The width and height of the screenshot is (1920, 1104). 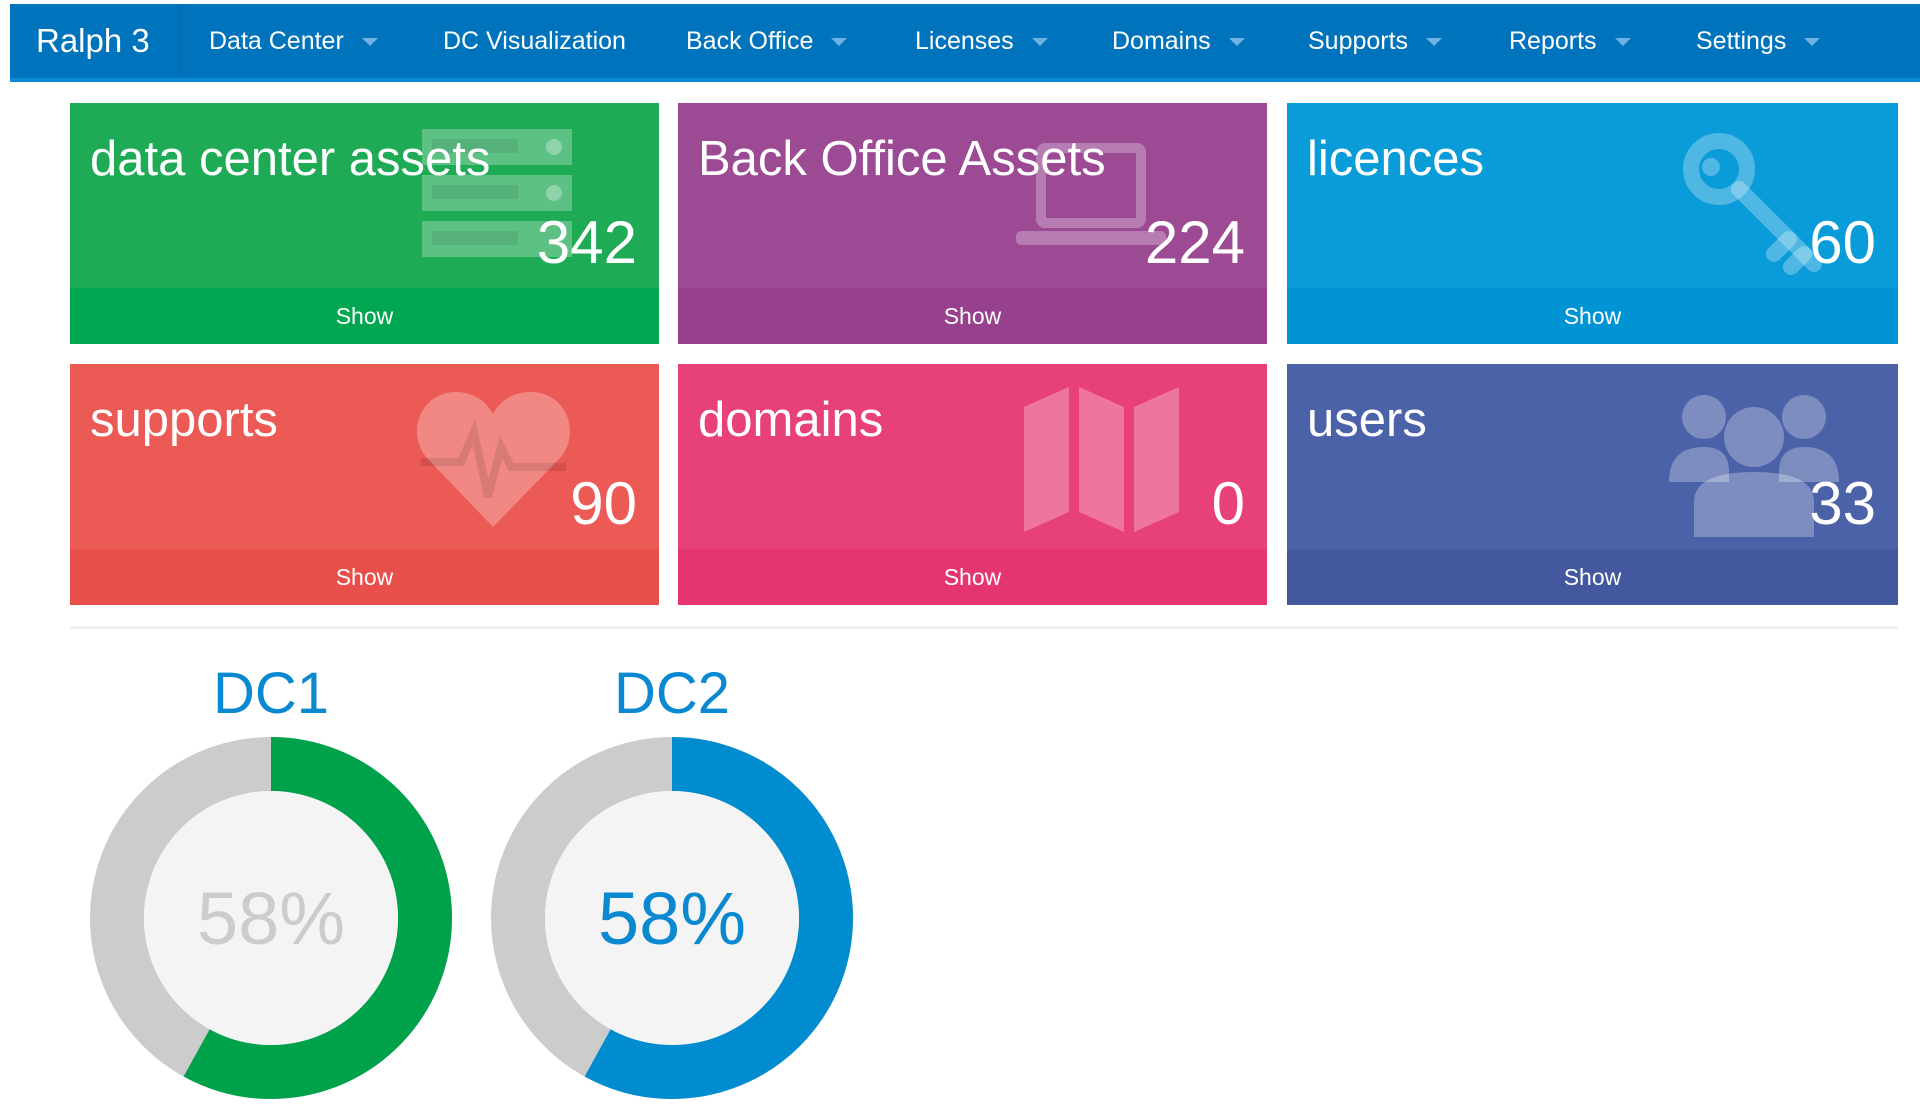 What do you see at coordinates (902, 159) in the screenshot?
I see `tile-title: Back Office Assets` at bounding box center [902, 159].